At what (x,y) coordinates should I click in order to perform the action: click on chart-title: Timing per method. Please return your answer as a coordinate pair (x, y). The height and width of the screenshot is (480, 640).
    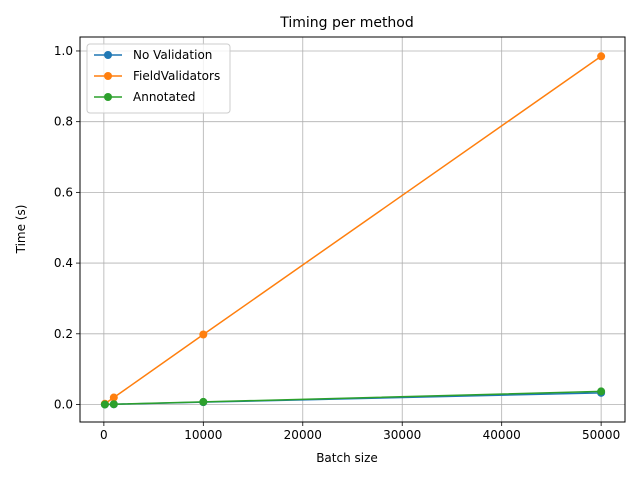
    Looking at the image, I should click on (346, 23).